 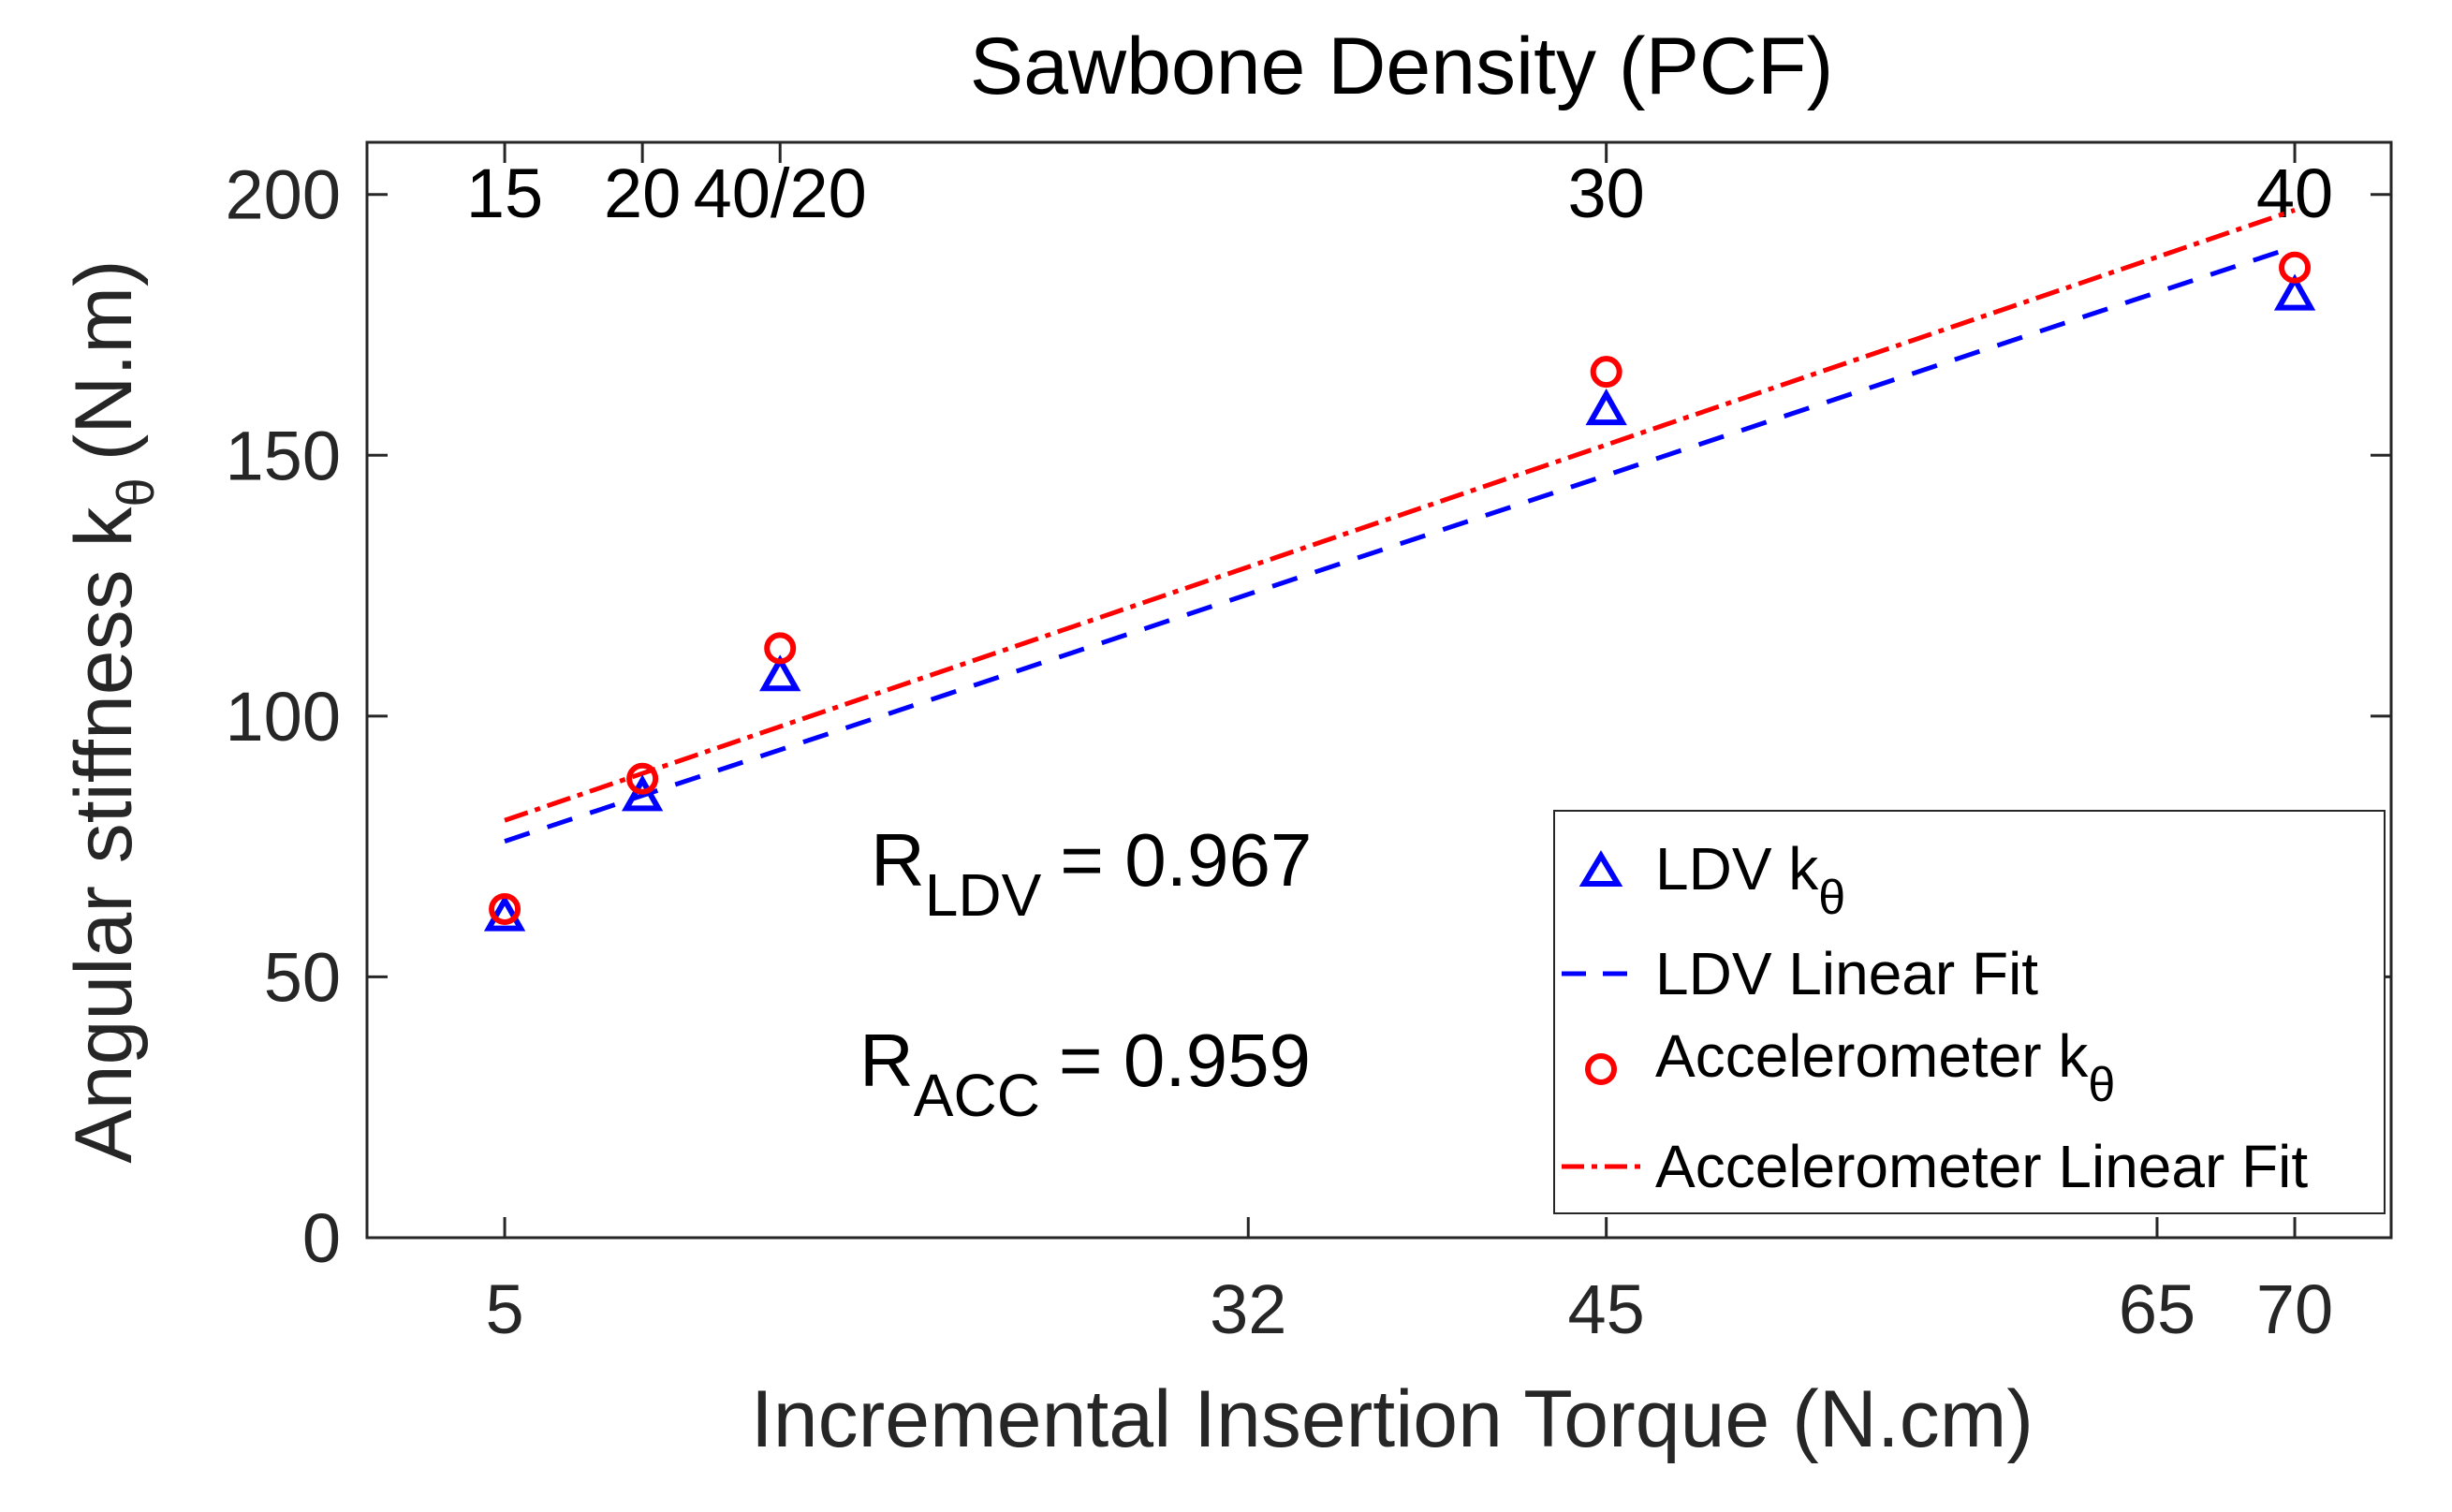 What do you see at coordinates (1401, 66) in the screenshot?
I see `chart-title: Sawbone Density (PCF)` at bounding box center [1401, 66].